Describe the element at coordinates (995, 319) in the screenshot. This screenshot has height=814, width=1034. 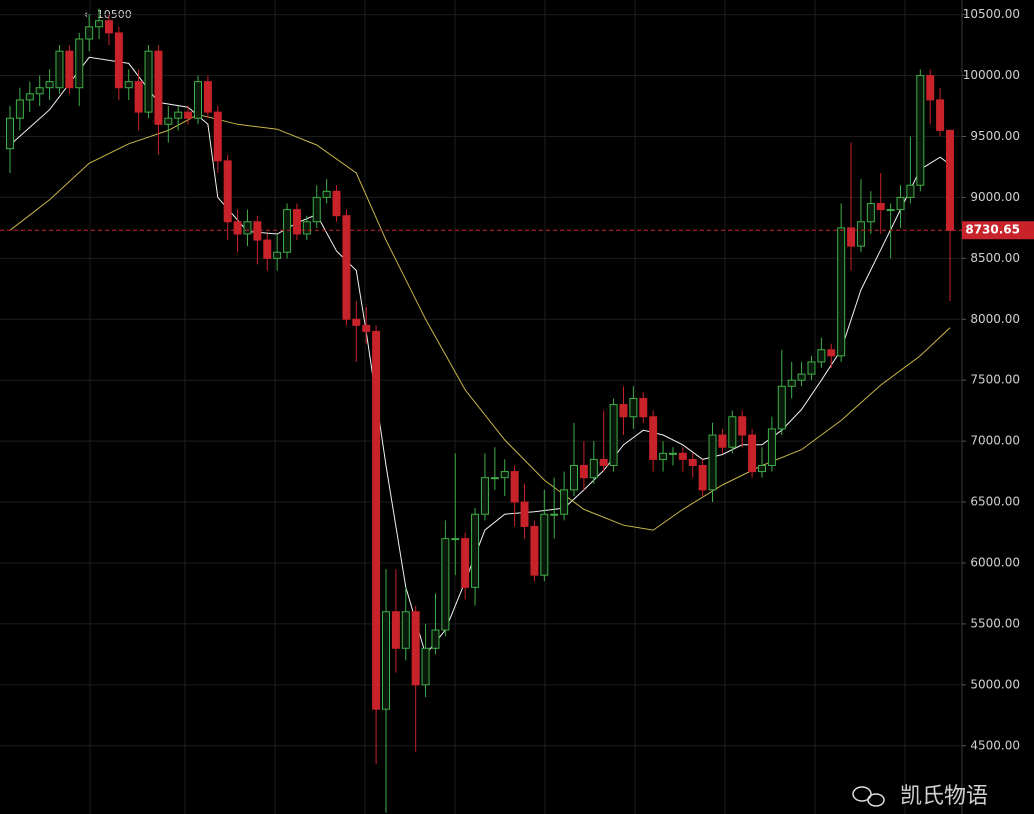
I see `y-tick-label: 8000.00` at that location.